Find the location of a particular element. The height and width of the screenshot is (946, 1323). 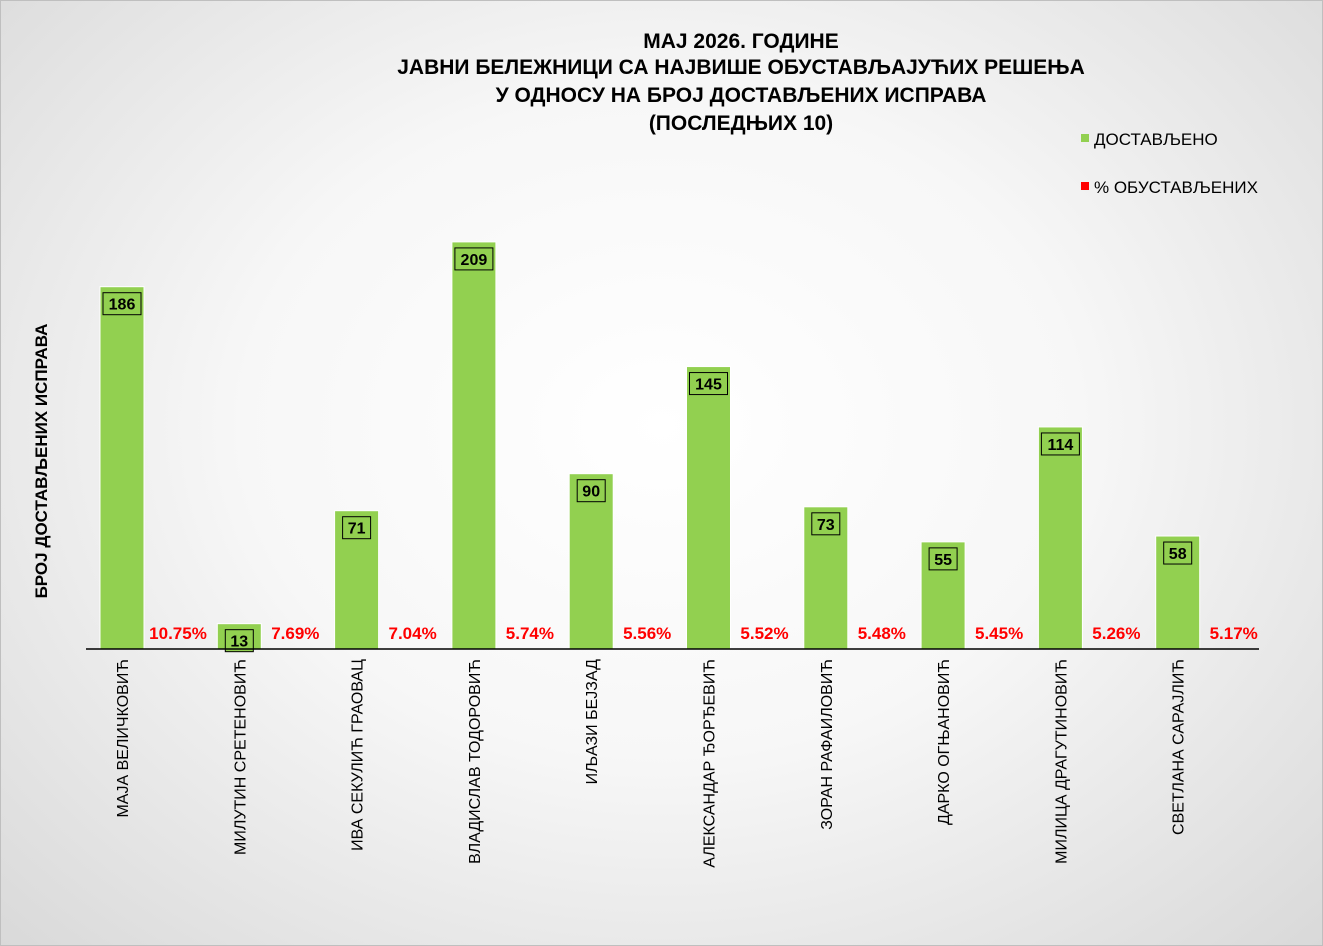

percent-label: 5.56% is located at coordinates (647, 633).